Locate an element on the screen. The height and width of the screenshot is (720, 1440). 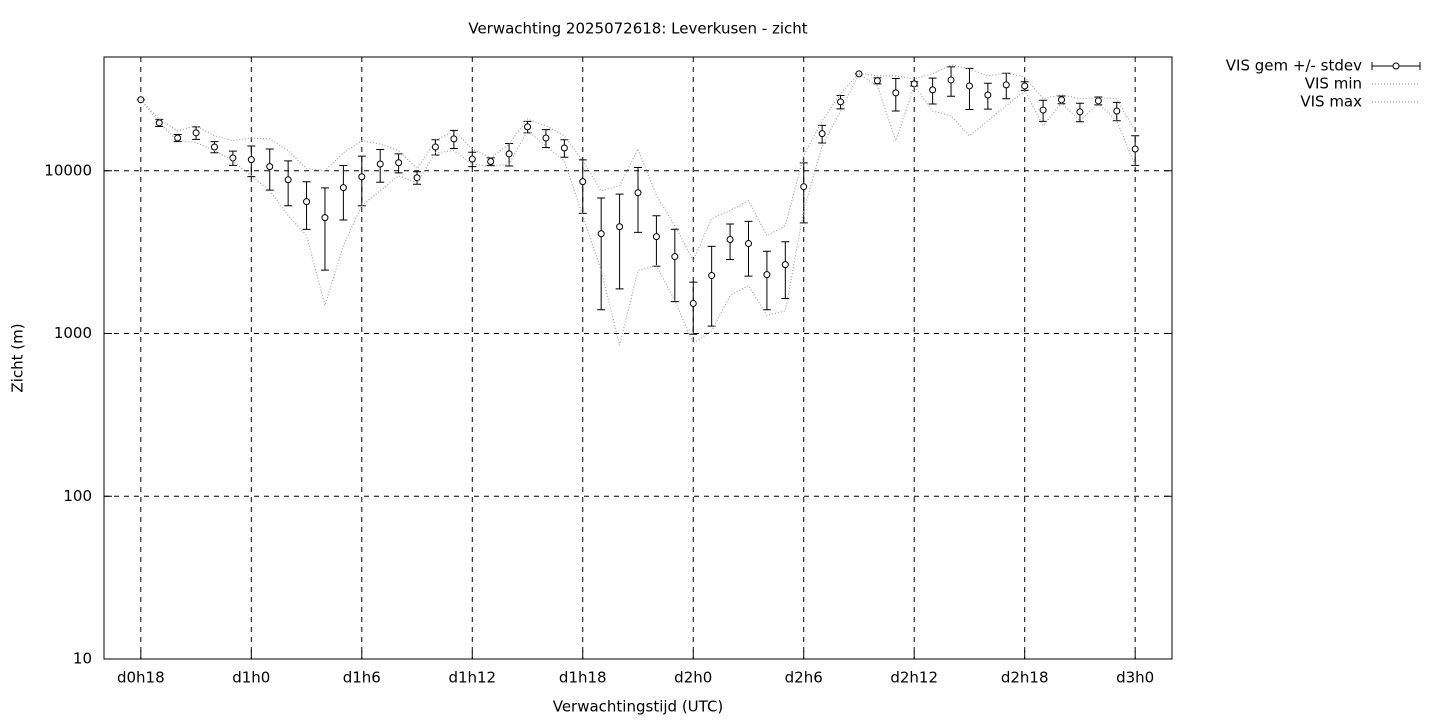
y-tick-label: 10000 is located at coordinates (68, 170).